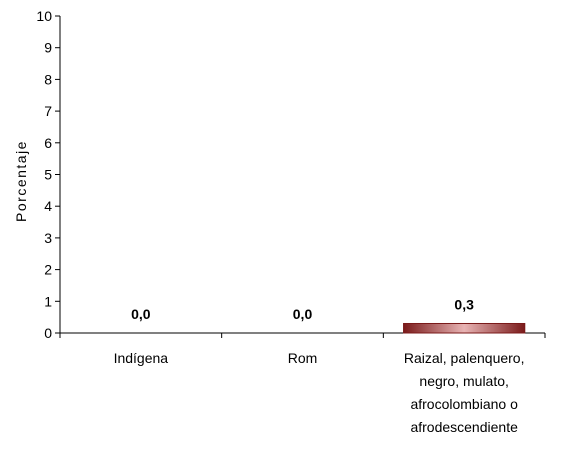  What do you see at coordinates (44, 16) in the screenshot?
I see `y-tick-label: 10` at bounding box center [44, 16].